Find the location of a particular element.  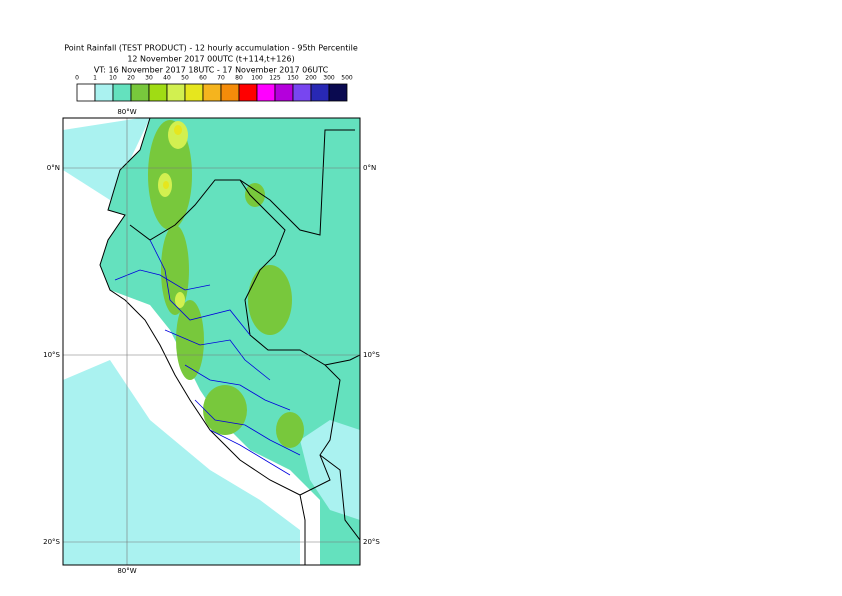

legend-label: 30 is located at coordinates (149, 78).